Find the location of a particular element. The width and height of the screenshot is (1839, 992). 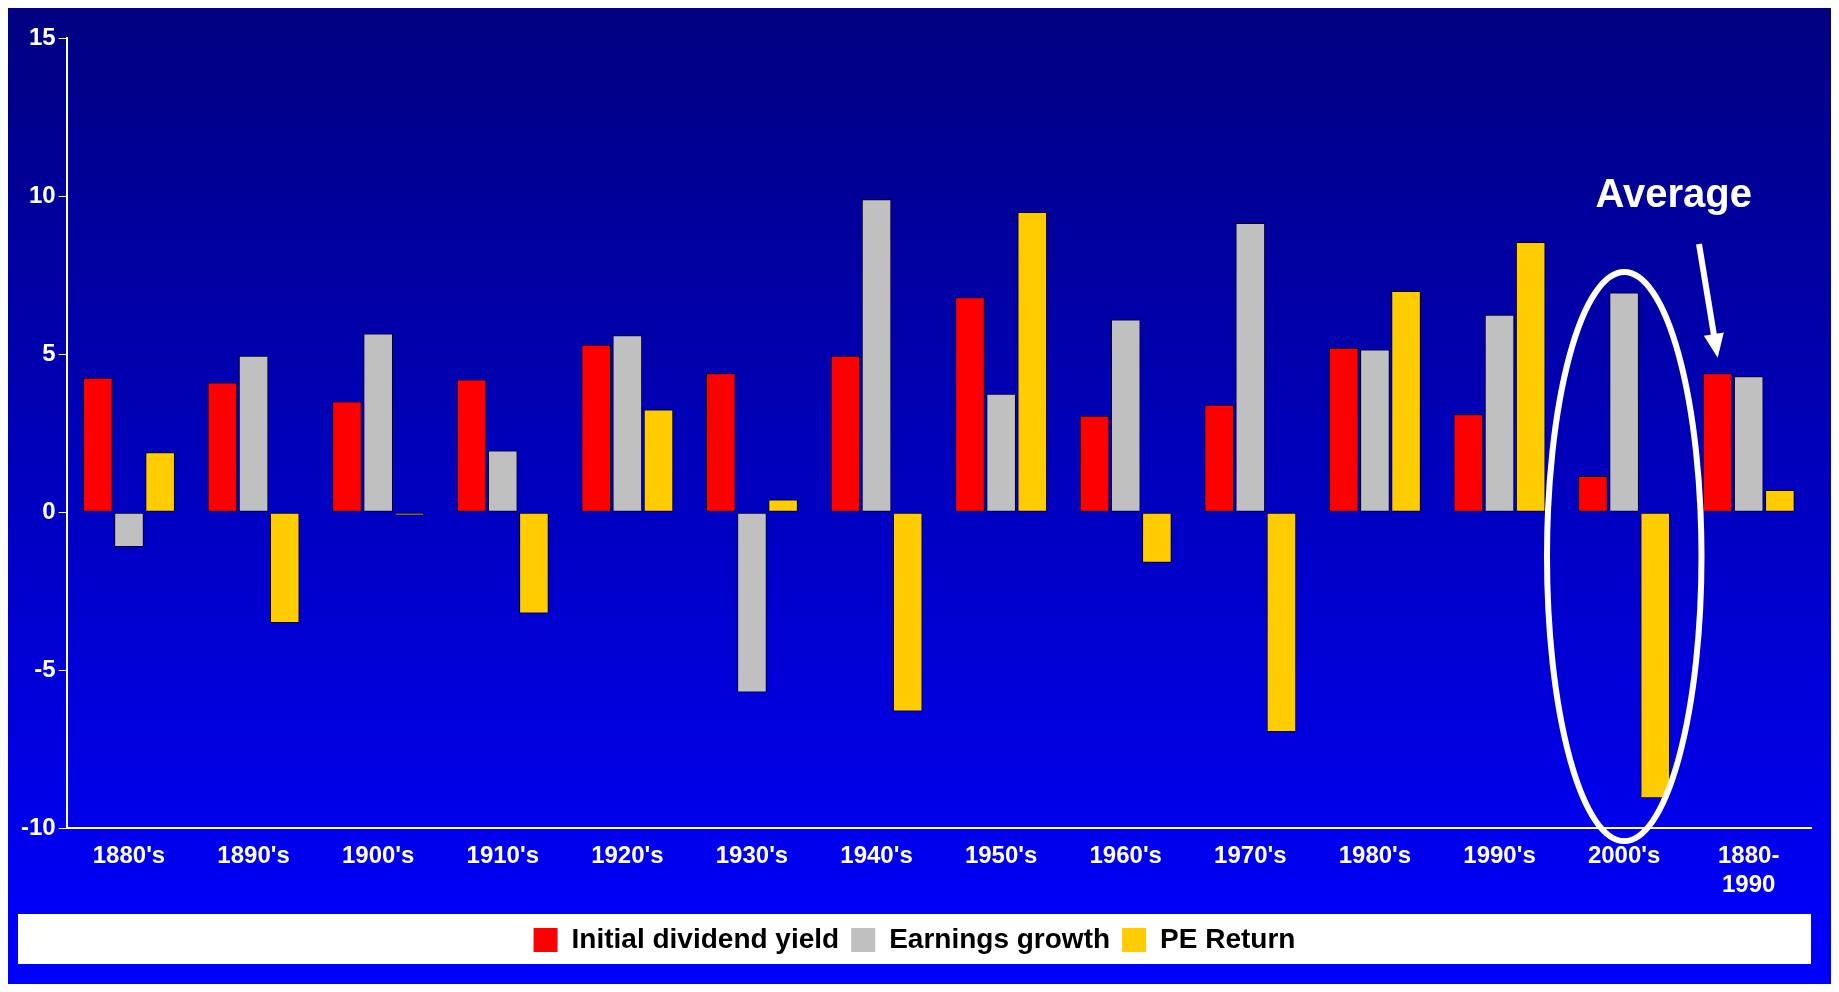

x-tick-label: 1950's is located at coordinates (1001, 855).